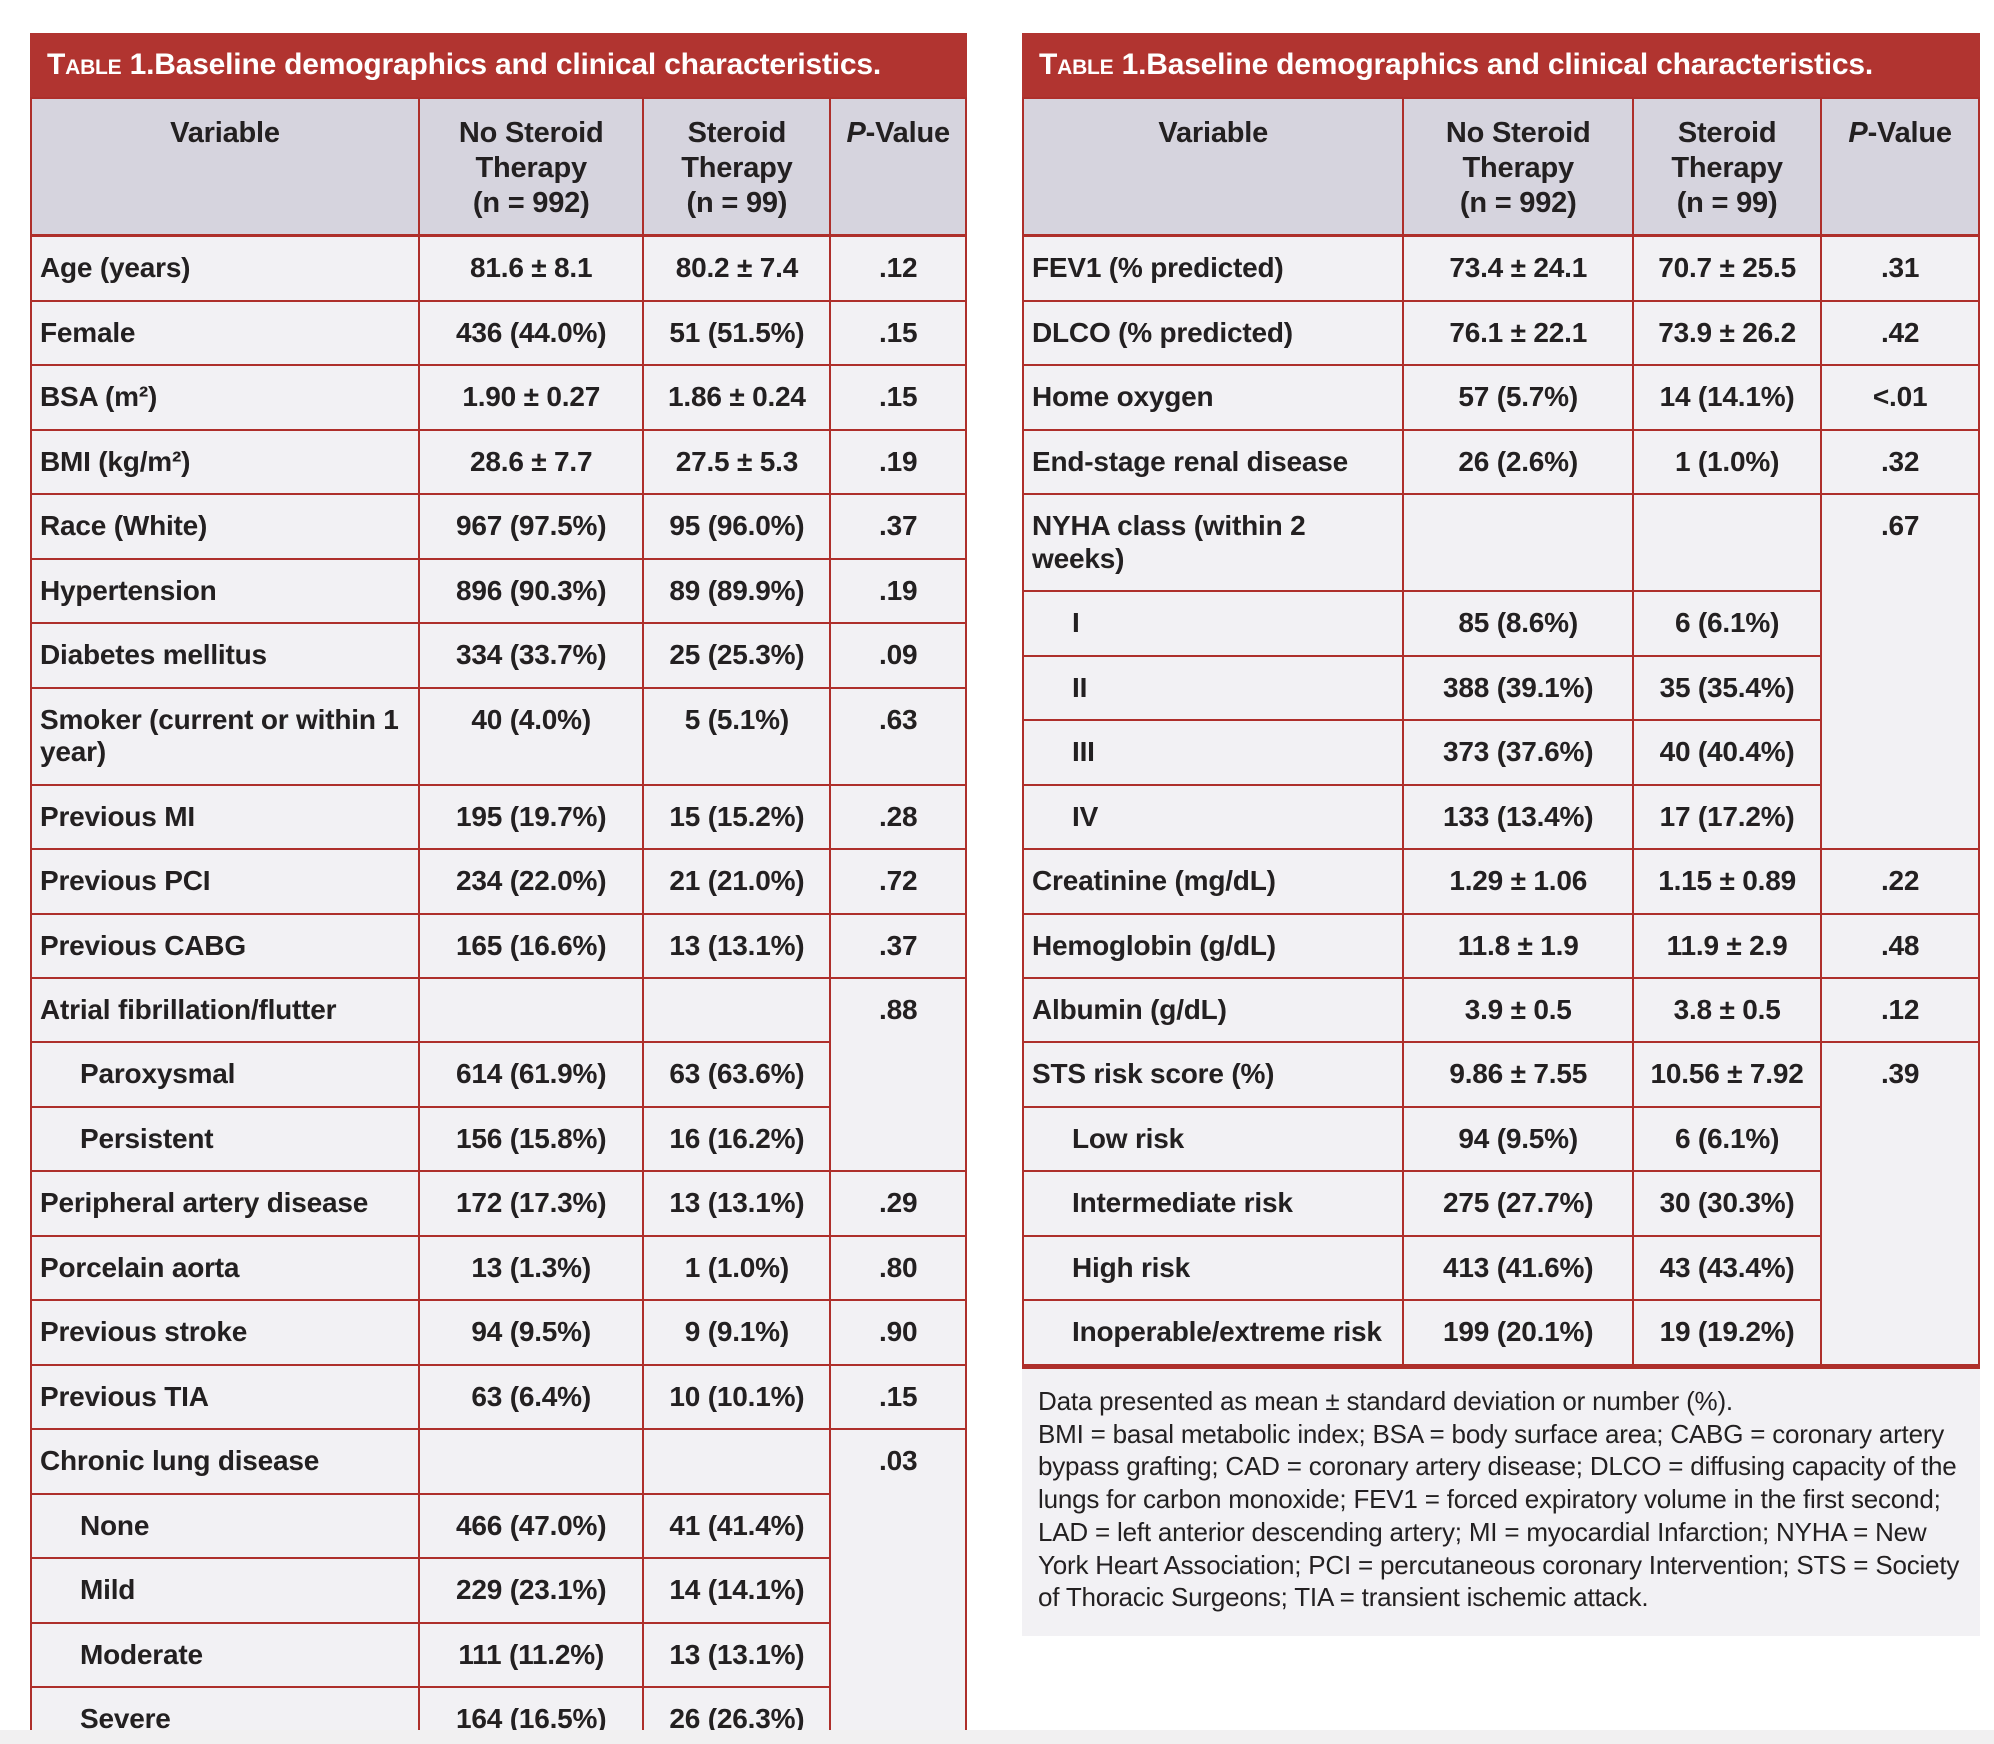 The width and height of the screenshot is (1994, 1744). Describe the element at coordinates (225, 397) in the screenshot. I see `row-label: BSA (m²)` at that location.